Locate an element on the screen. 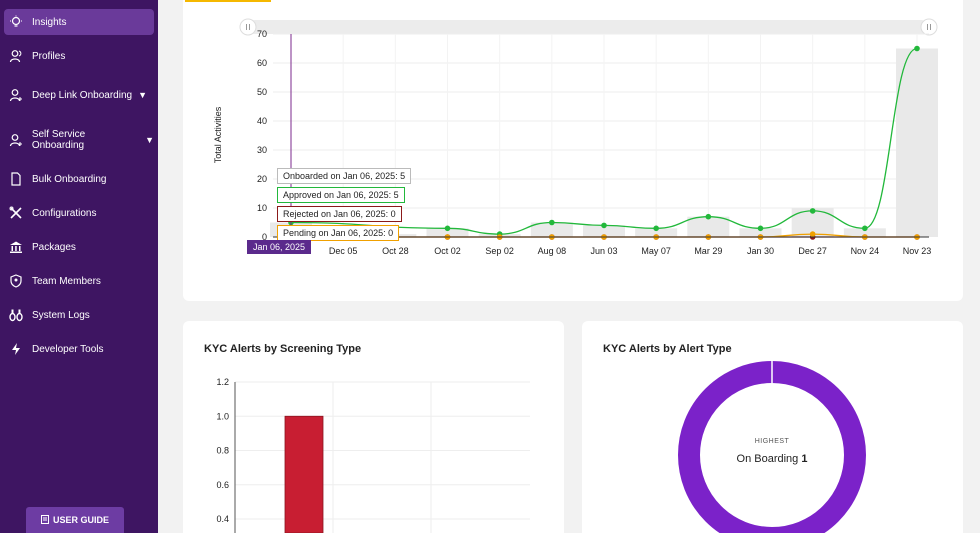 Image resolution: width=980 pixels, height=533 pixels. sidebar-item-deep-link-onboarding: Deep Link Onboarding ▼ is located at coordinates (79, 95).